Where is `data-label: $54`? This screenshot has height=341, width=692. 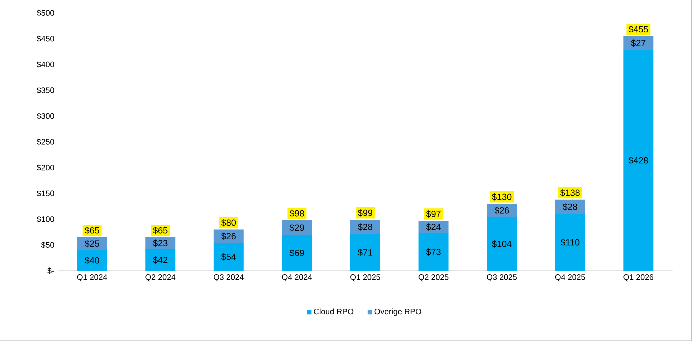
data-label: $54 is located at coordinates (229, 257).